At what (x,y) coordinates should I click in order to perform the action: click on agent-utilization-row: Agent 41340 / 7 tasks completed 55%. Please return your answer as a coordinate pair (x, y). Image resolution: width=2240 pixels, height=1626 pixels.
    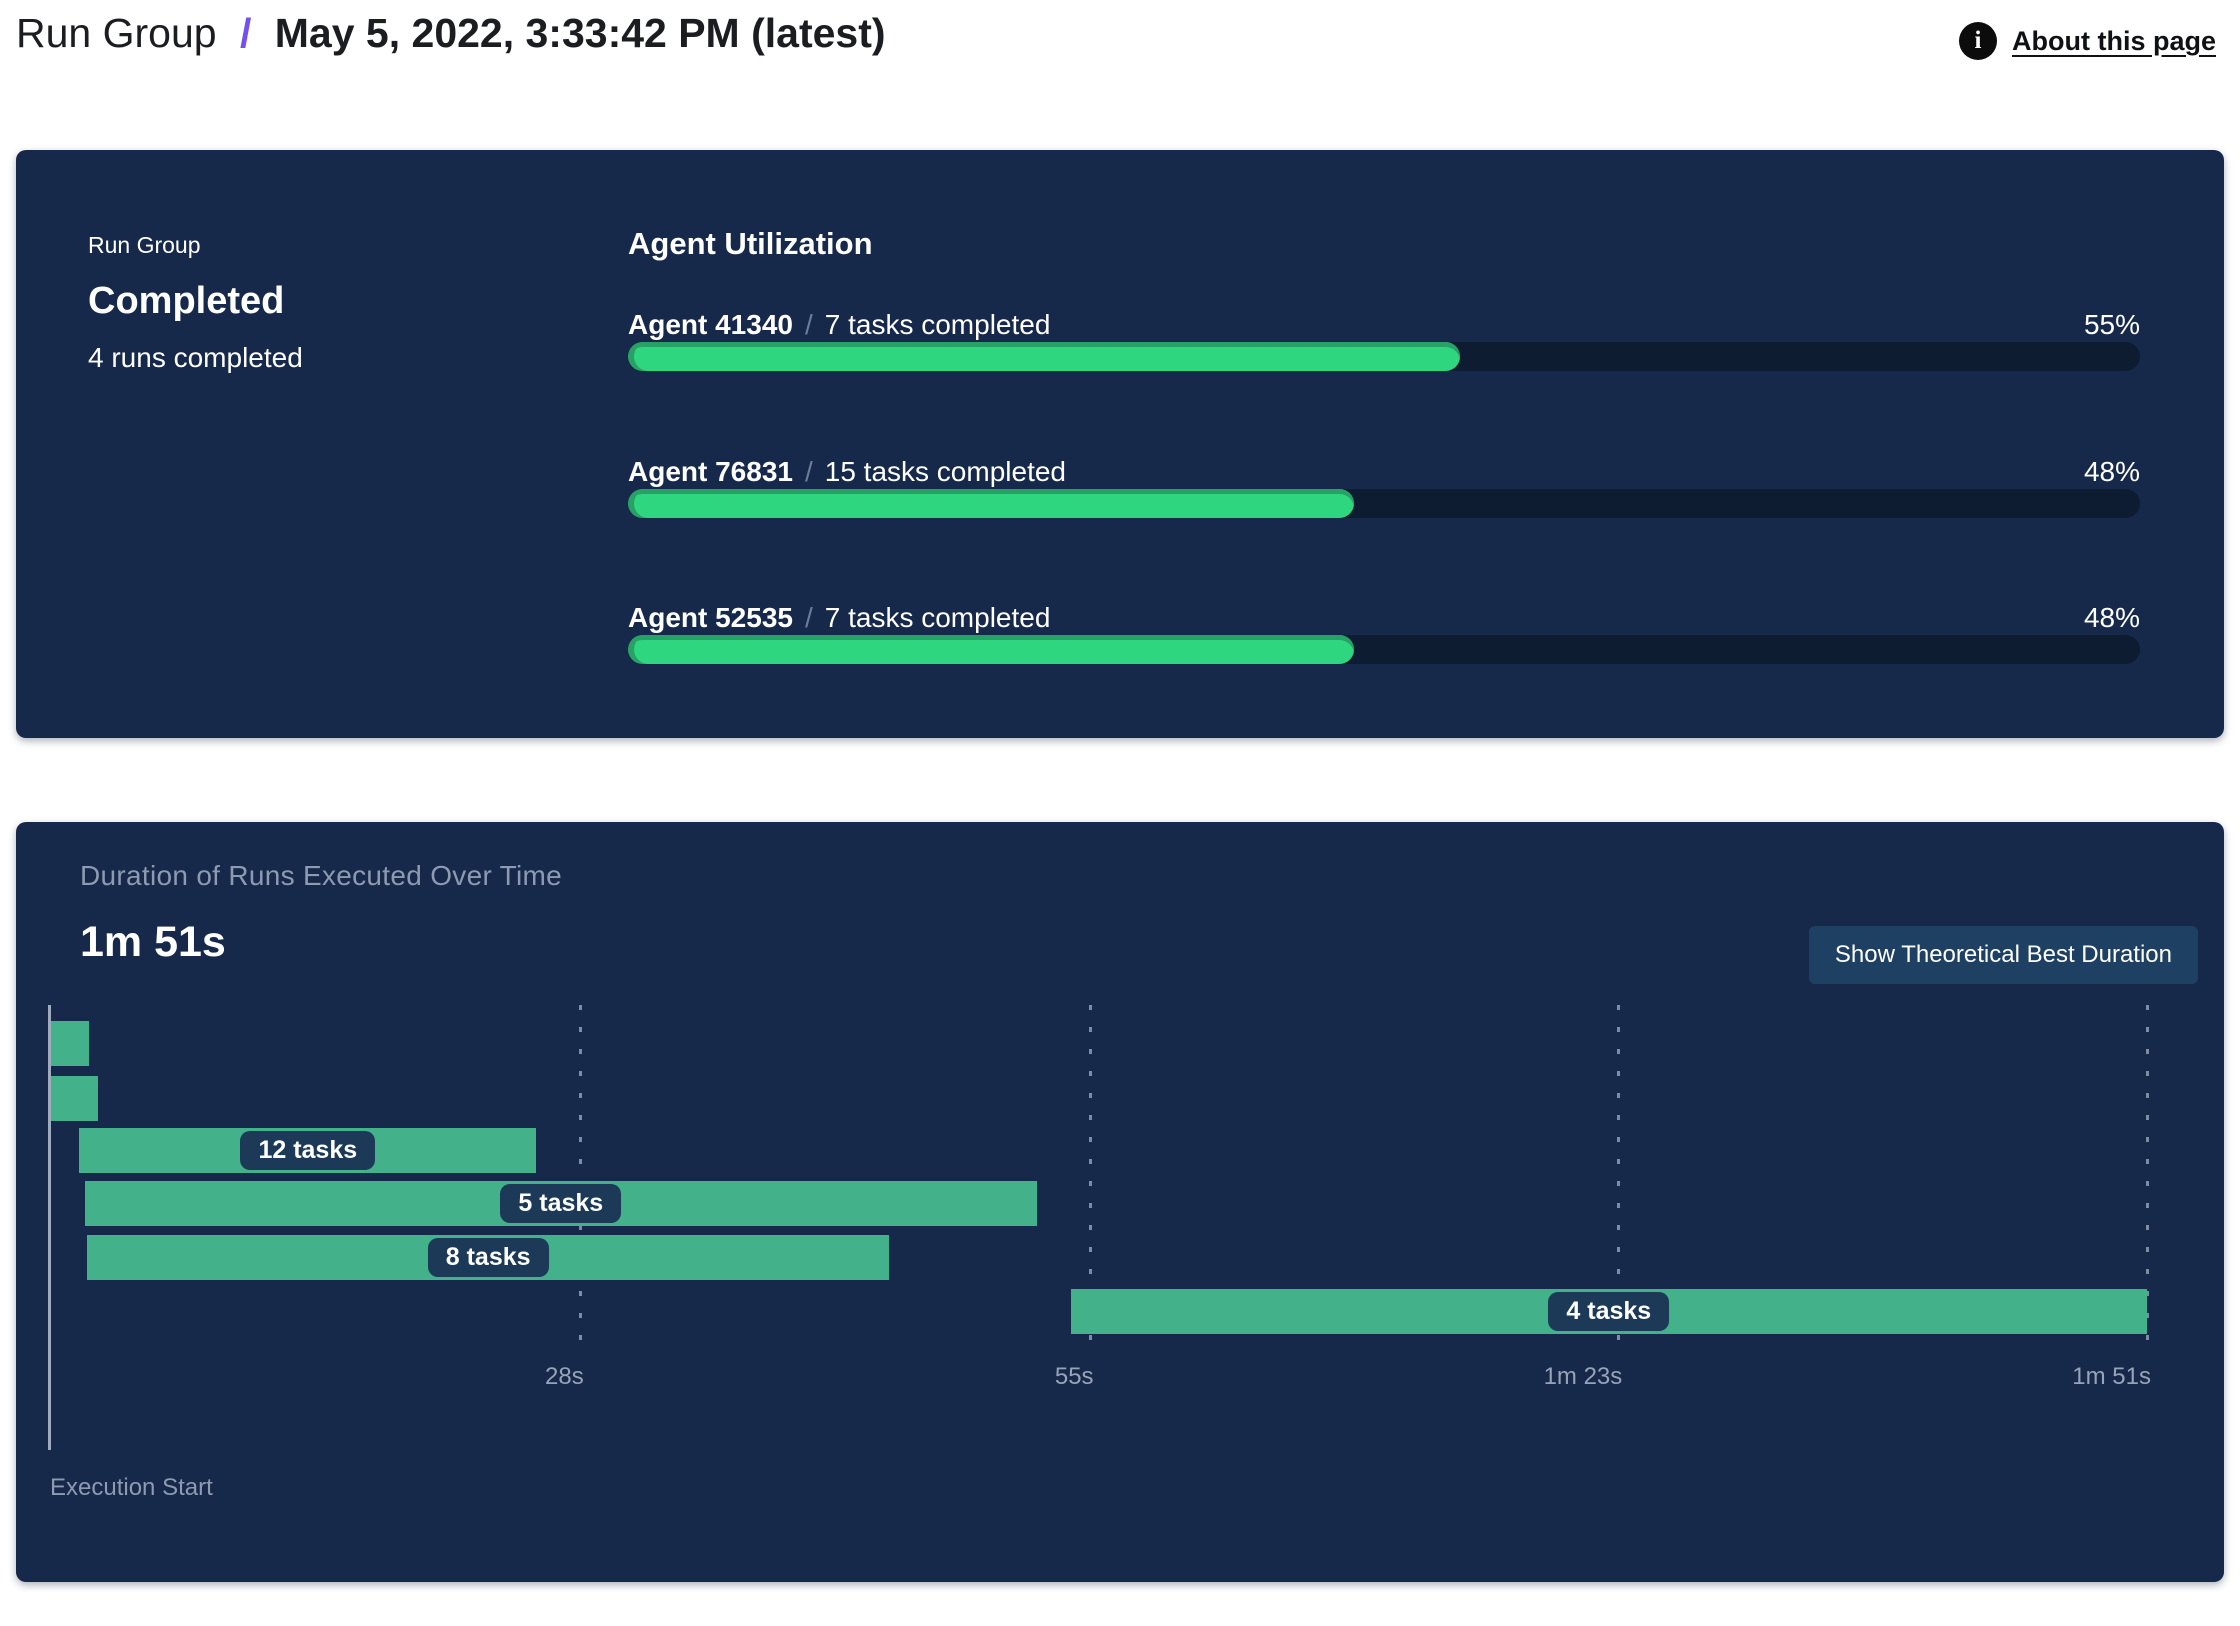
    Looking at the image, I should click on (1384, 339).